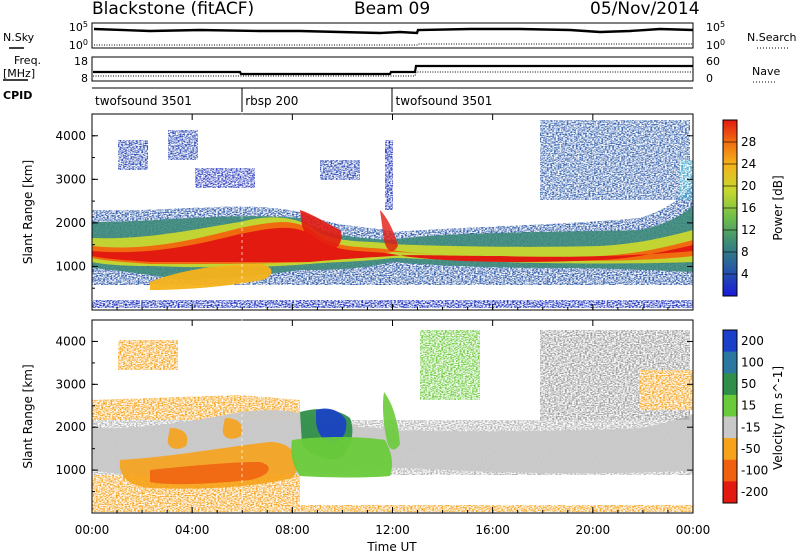 The image size is (800, 554). I want to click on velocity-colorbar-label: 100, so click(752, 362).